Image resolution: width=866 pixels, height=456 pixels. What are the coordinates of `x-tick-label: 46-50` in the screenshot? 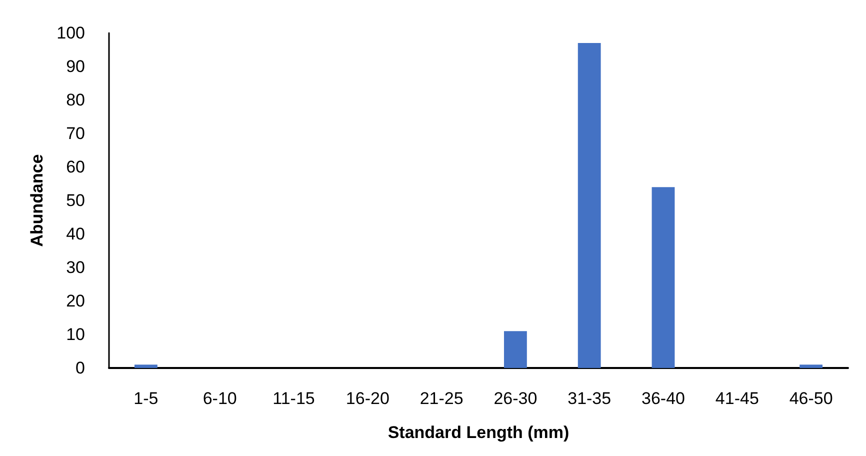 It's located at (811, 398).